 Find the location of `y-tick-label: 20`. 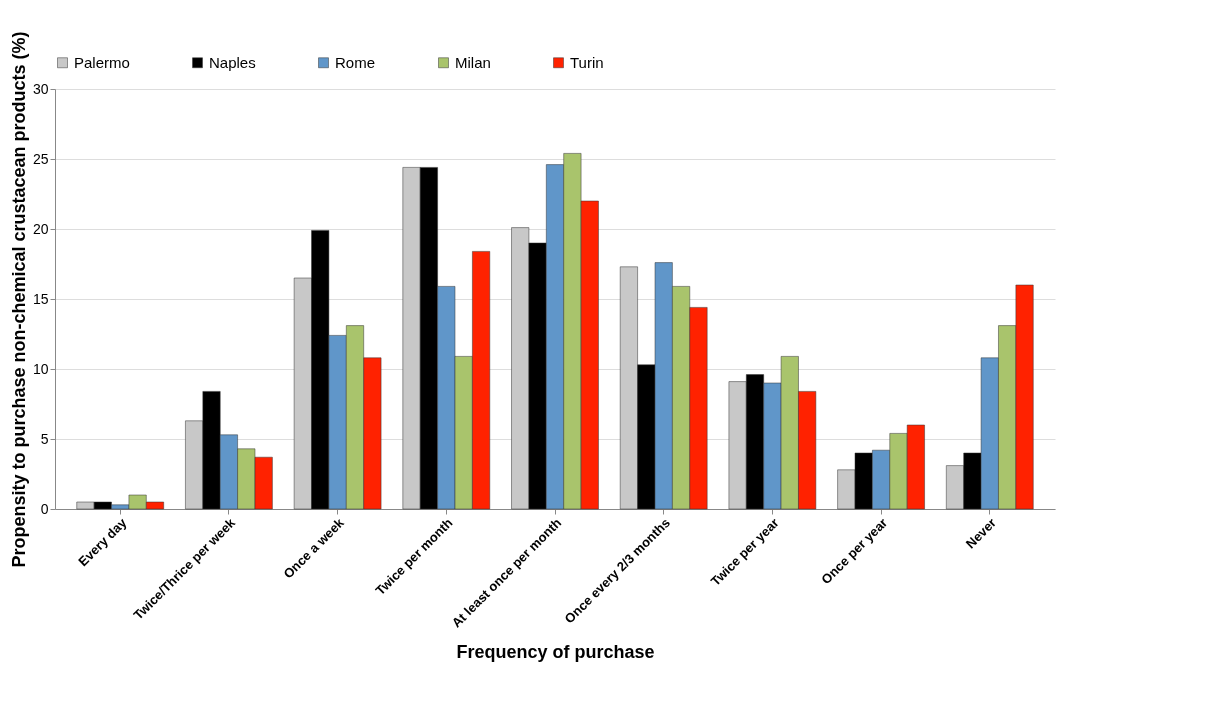

y-tick-label: 20 is located at coordinates (40, 228).